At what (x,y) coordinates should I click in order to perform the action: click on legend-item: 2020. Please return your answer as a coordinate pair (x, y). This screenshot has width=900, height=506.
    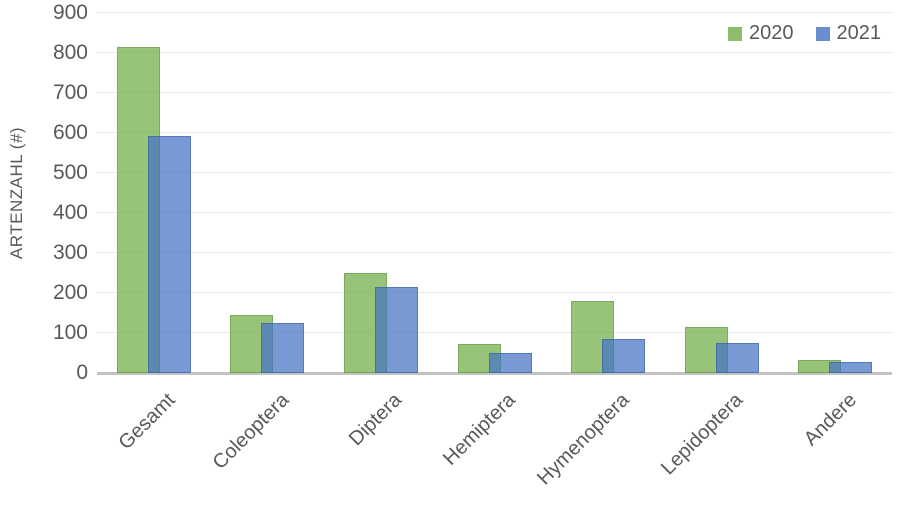
    Looking at the image, I should click on (761, 33).